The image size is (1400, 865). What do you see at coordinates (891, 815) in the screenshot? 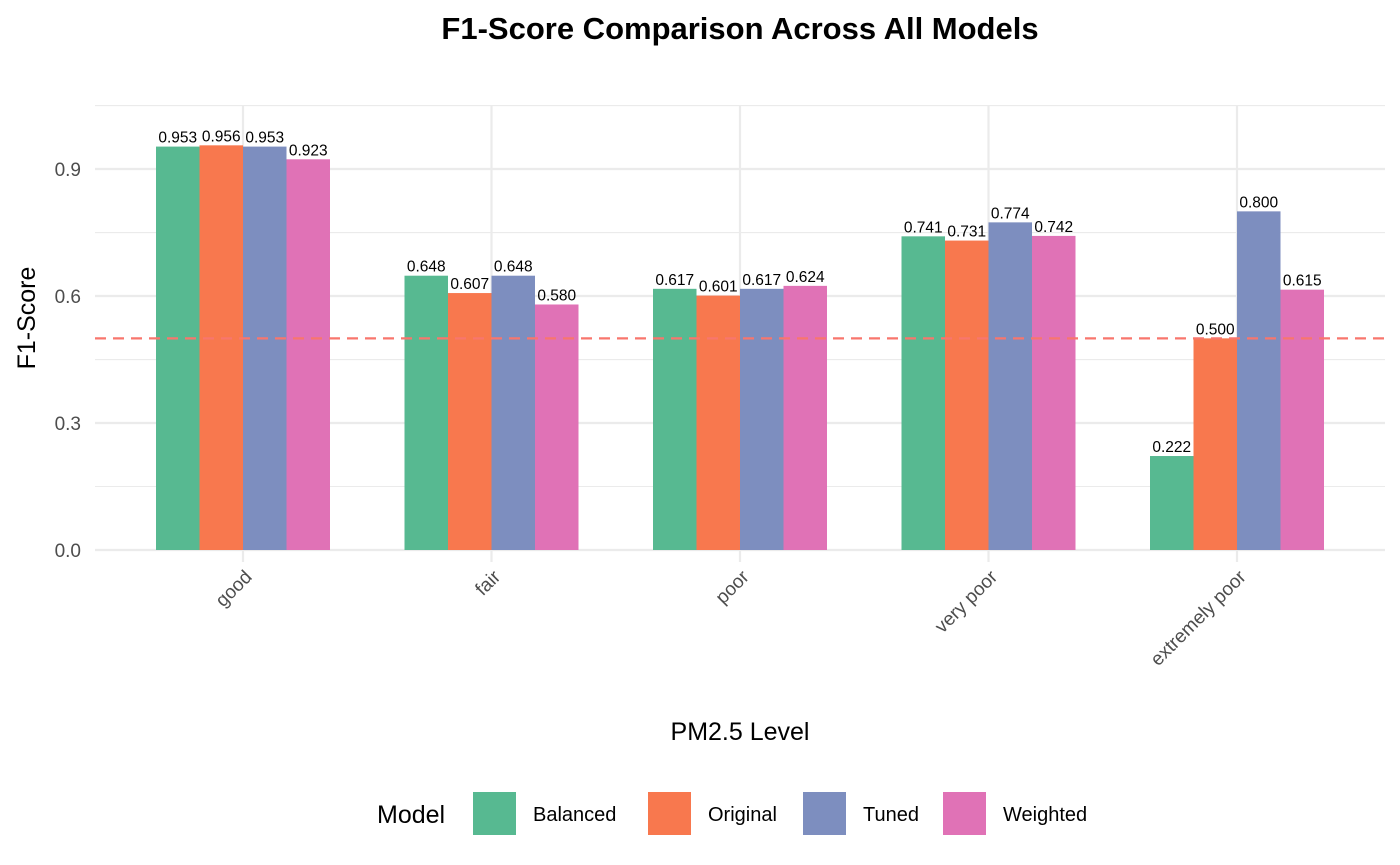
I see `legend-label: Tuned` at bounding box center [891, 815].